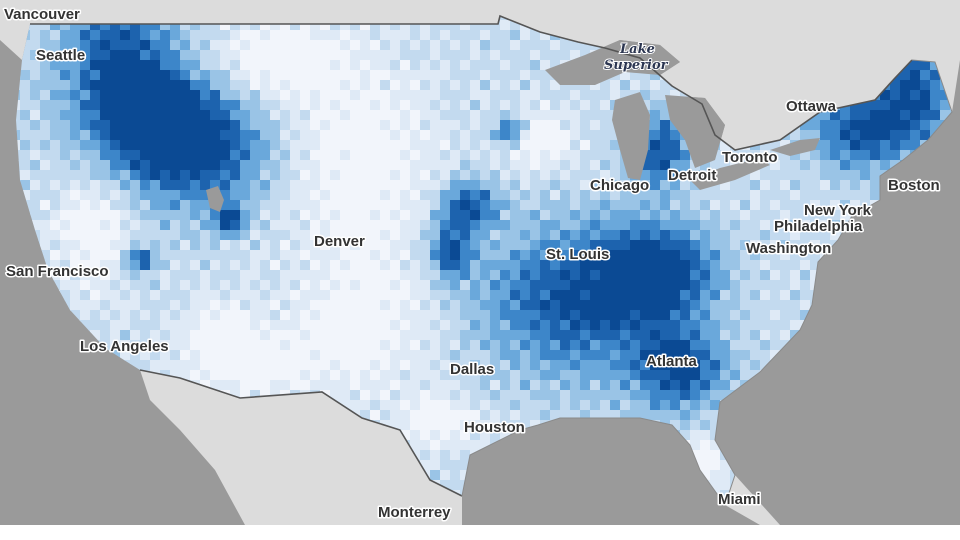  I want to click on city-label-denver: Denver, so click(340, 242).